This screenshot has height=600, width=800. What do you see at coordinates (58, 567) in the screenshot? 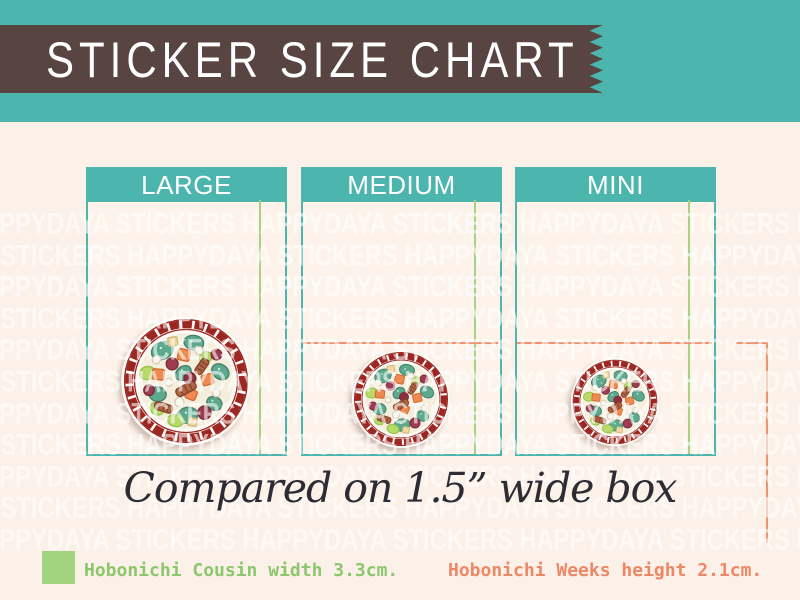
I see `cousin-swatch` at bounding box center [58, 567].